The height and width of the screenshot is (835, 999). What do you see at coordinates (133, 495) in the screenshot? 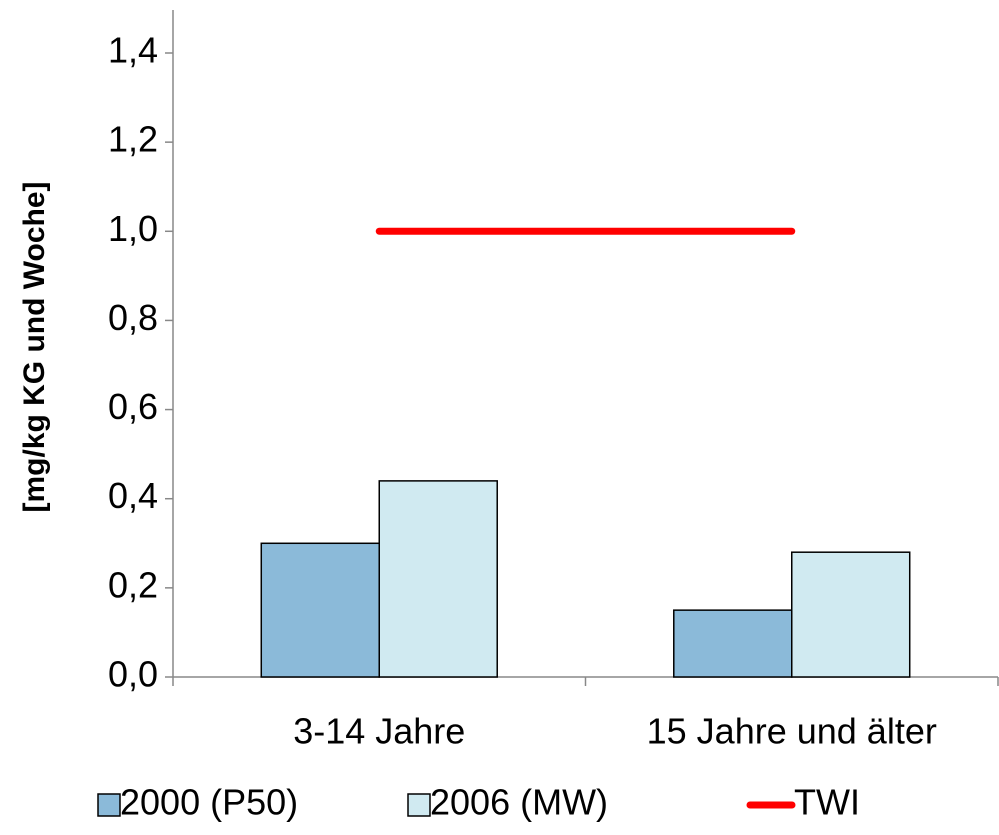
I see `y-tick-label: 0,4` at bounding box center [133, 495].